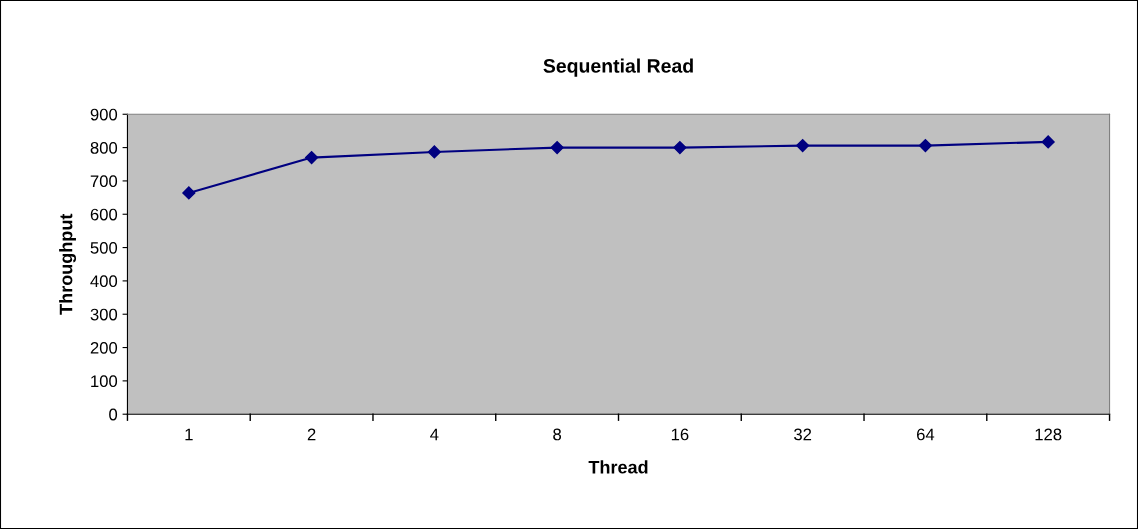 This screenshot has width=1138, height=529. Describe the element at coordinates (104, 347) in the screenshot. I see `y-tick-label: 200` at that location.